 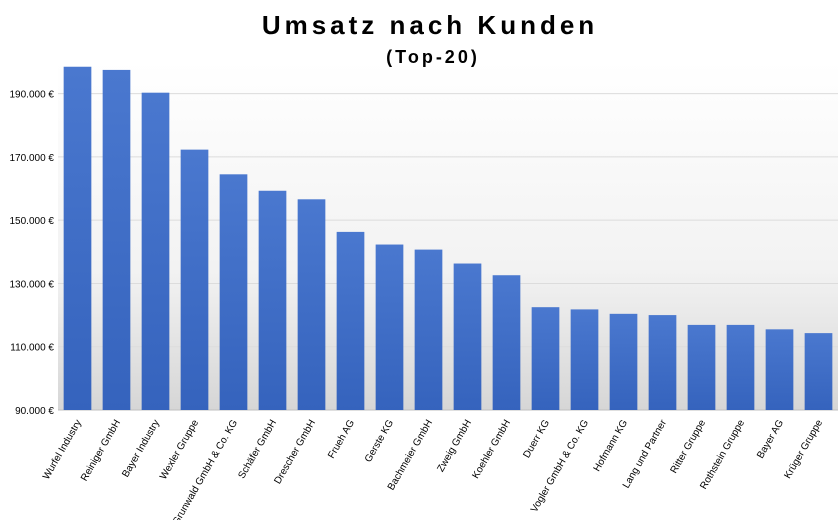 What do you see at coordinates (32, 95) in the screenshot?
I see `y-tick-label: 190.000 €` at bounding box center [32, 95].